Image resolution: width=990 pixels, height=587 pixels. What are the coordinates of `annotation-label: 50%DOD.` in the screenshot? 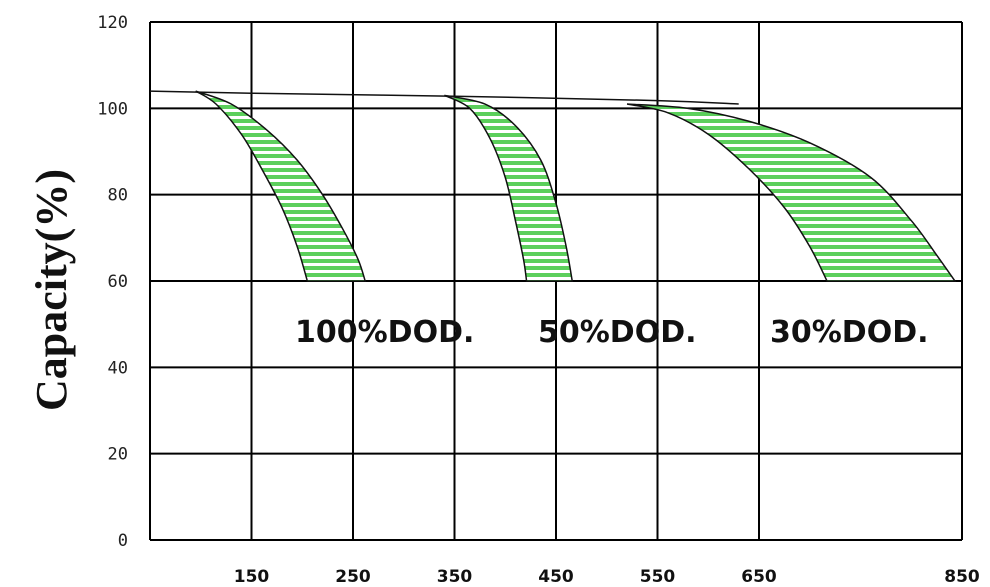 It's located at (617, 332).